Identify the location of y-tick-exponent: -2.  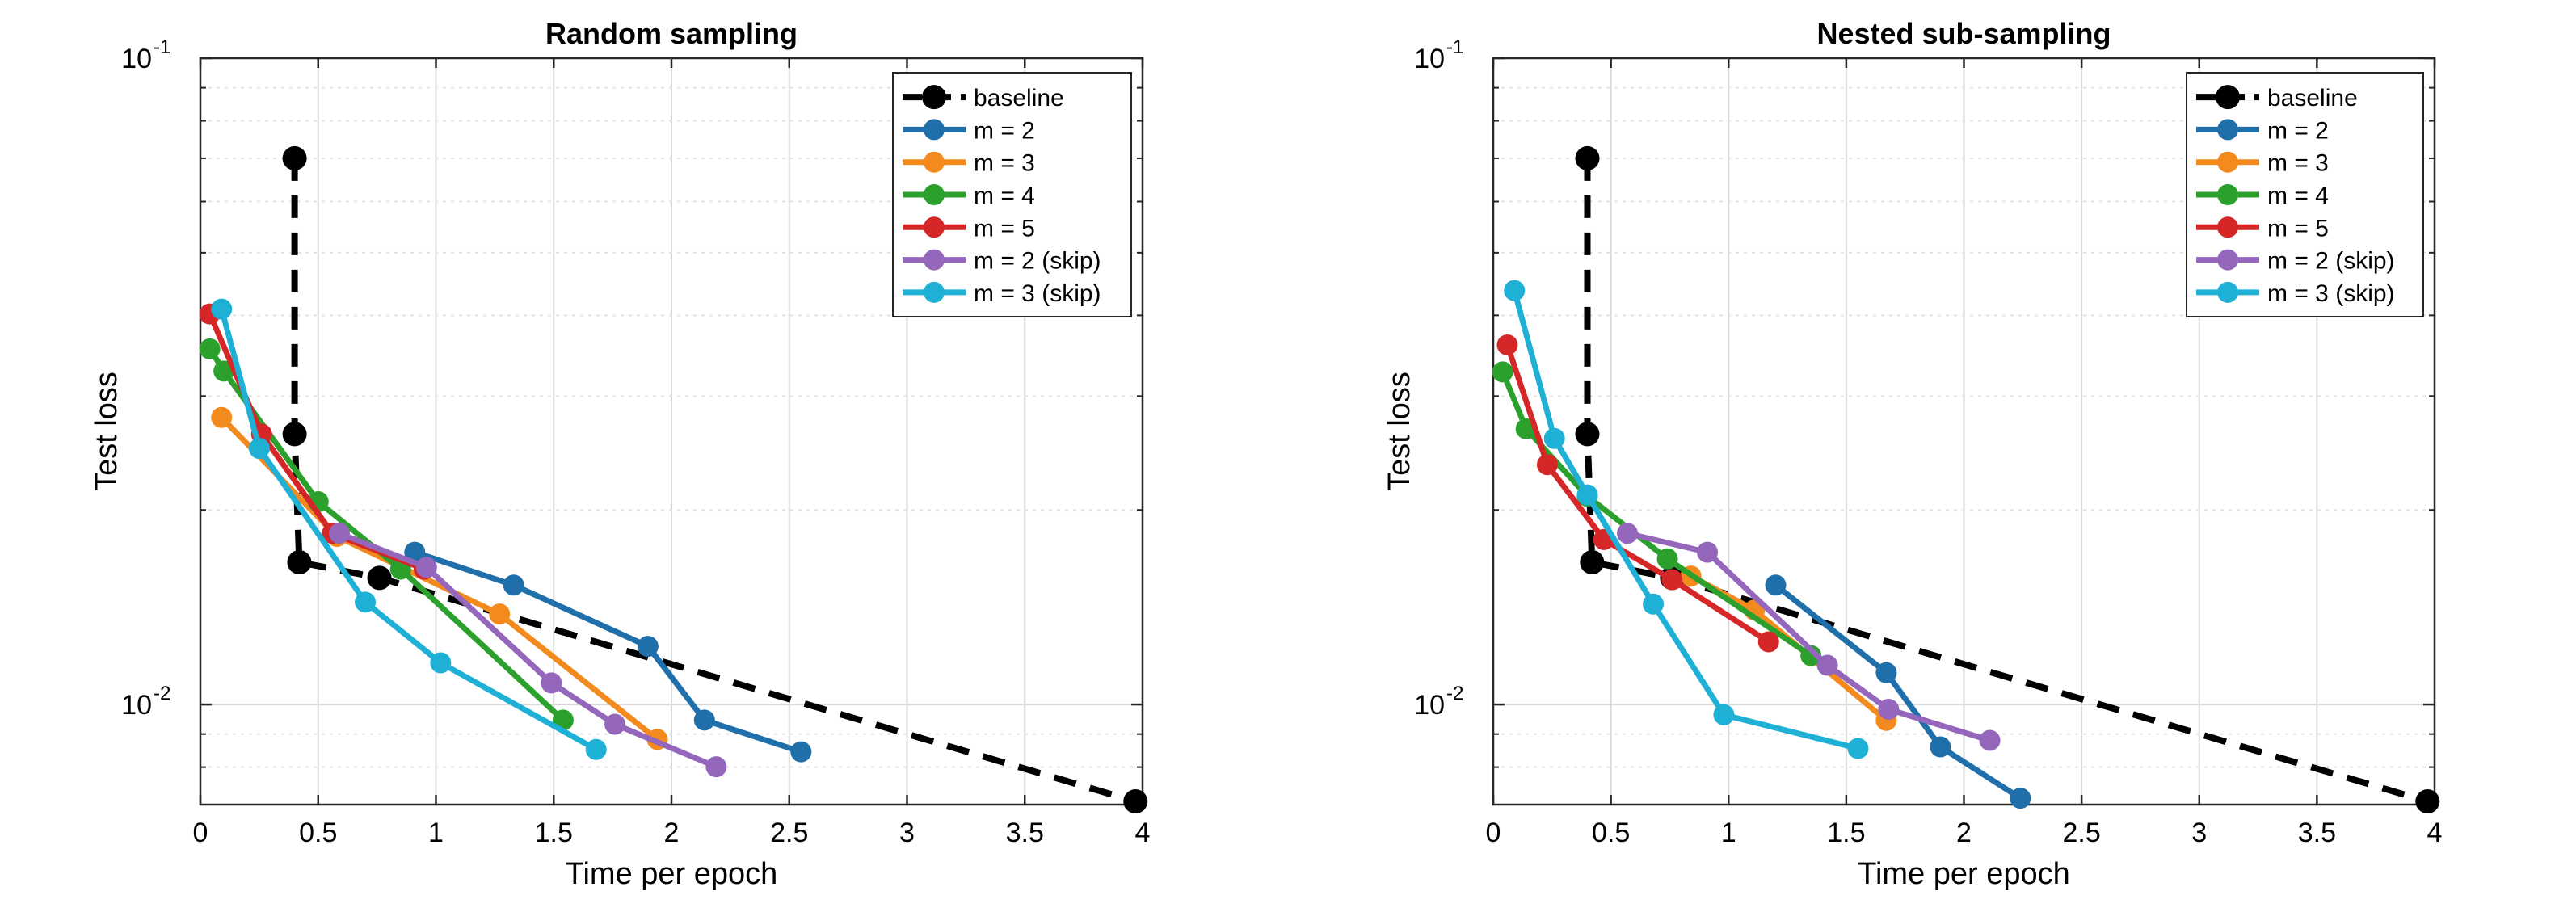
(1454, 693).